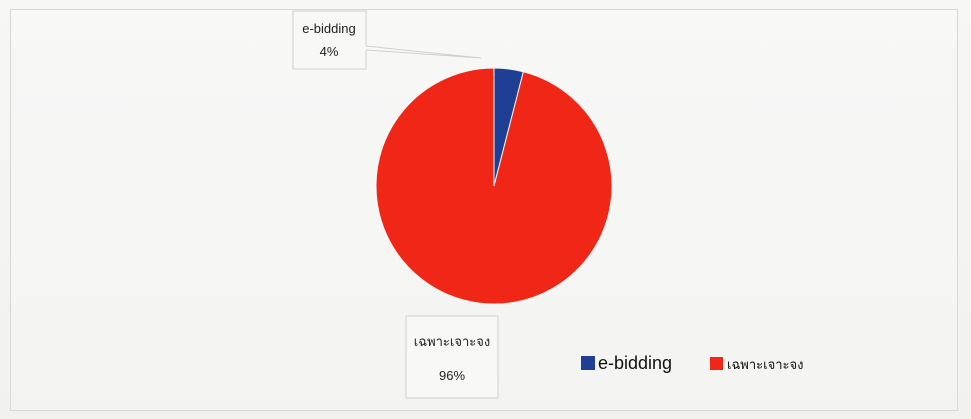 Image resolution: width=971 pixels, height=419 pixels. What do you see at coordinates (635, 363) in the screenshot?
I see `legend-label-e-bidding: e-bidding` at bounding box center [635, 363].